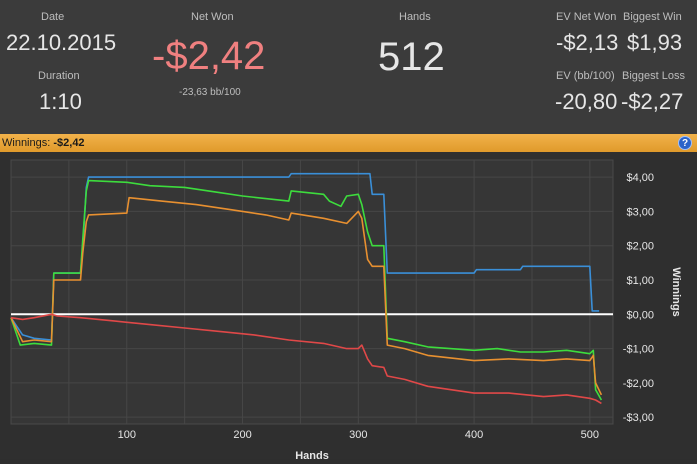 The height and width of the screenshot is (464, 697). Describe the element at coordinates (209, 56) in the screenshot. I see `net-won-value: -$2,42` at that location.